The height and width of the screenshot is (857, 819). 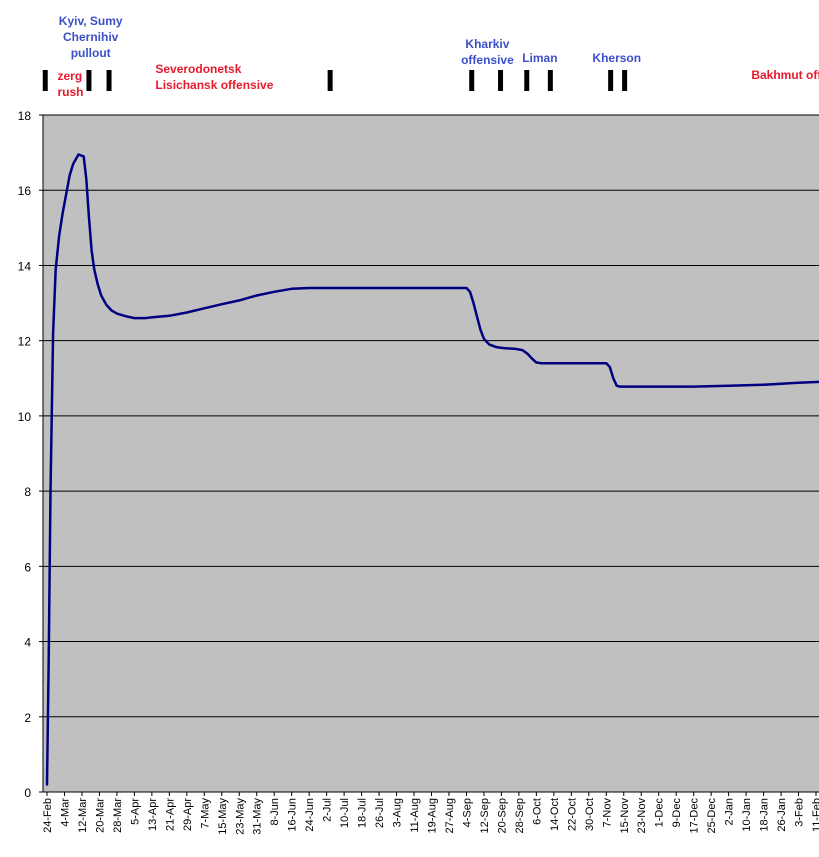 I want to click on x-tick-label: 29-Apr, so click(x=188, y=814).